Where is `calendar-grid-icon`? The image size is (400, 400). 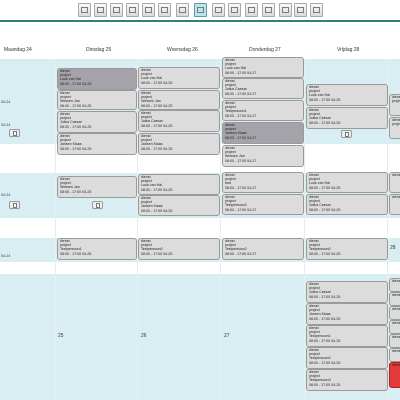
calendar-grid-icon is located at coordinates (164, 10).